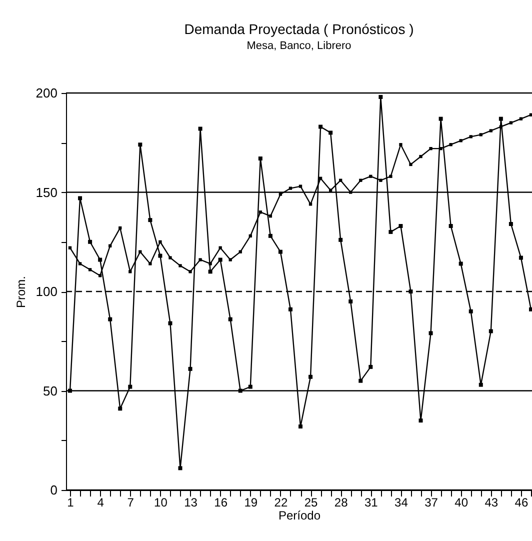 The height and width of the screenshot is (541, 532). I want to click on x-tick-label: 10, so click(161, 503).